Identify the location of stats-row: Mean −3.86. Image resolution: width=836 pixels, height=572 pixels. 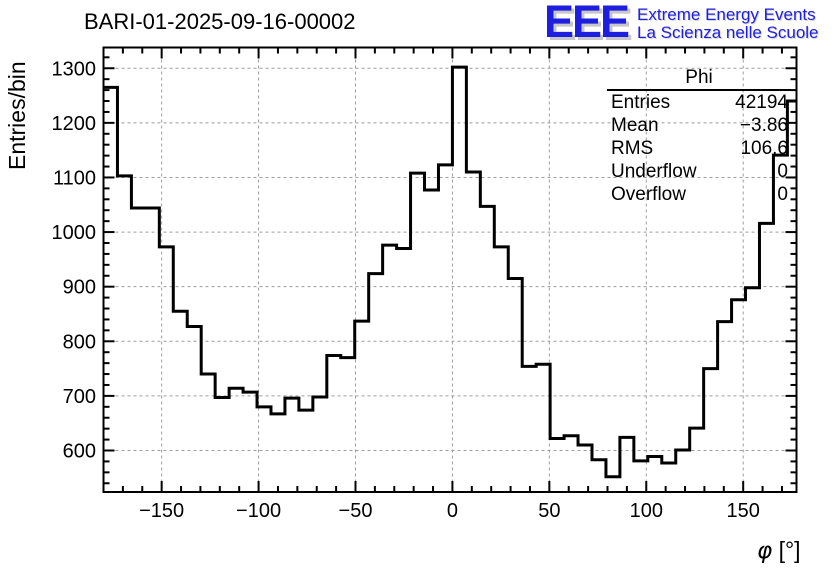
(699, 125).